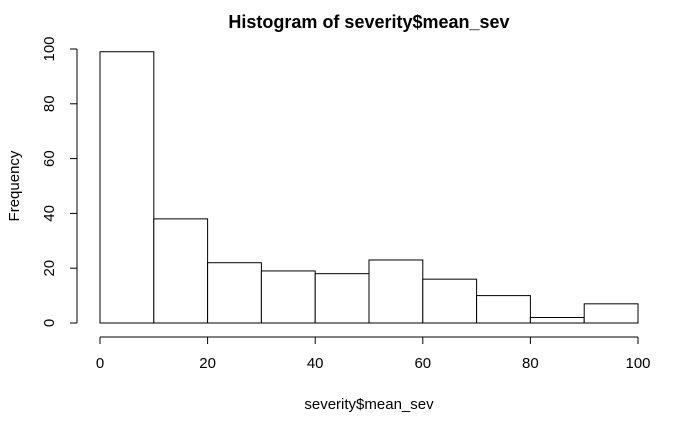 The height and width of the screenshot is (432, 700). I want to click on y-tick-label-2: 40, so click(49, 213).